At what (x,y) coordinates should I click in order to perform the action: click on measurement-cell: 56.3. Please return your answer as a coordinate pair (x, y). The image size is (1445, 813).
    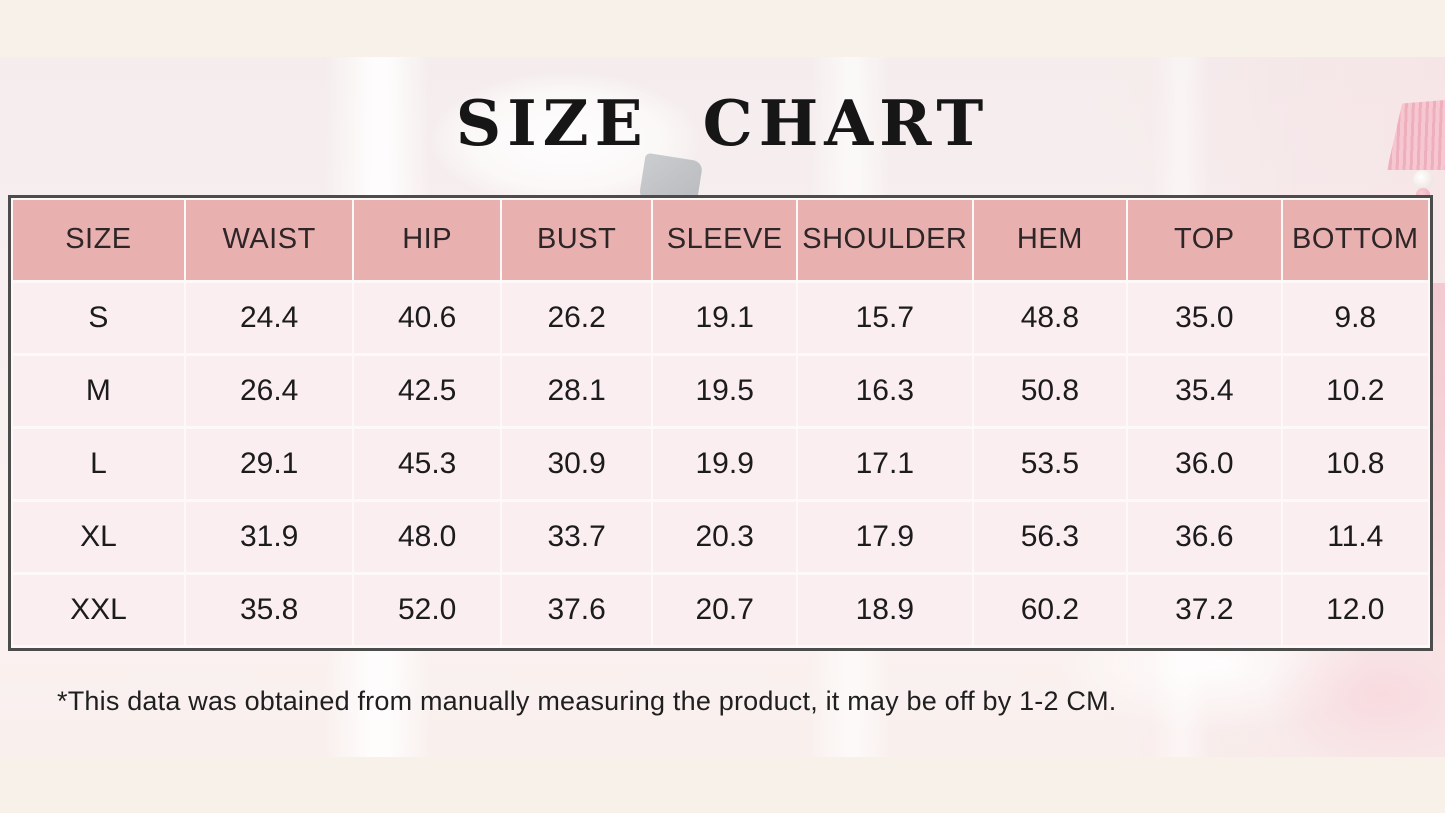
    Looking at the image, I should click on (1050, 536).